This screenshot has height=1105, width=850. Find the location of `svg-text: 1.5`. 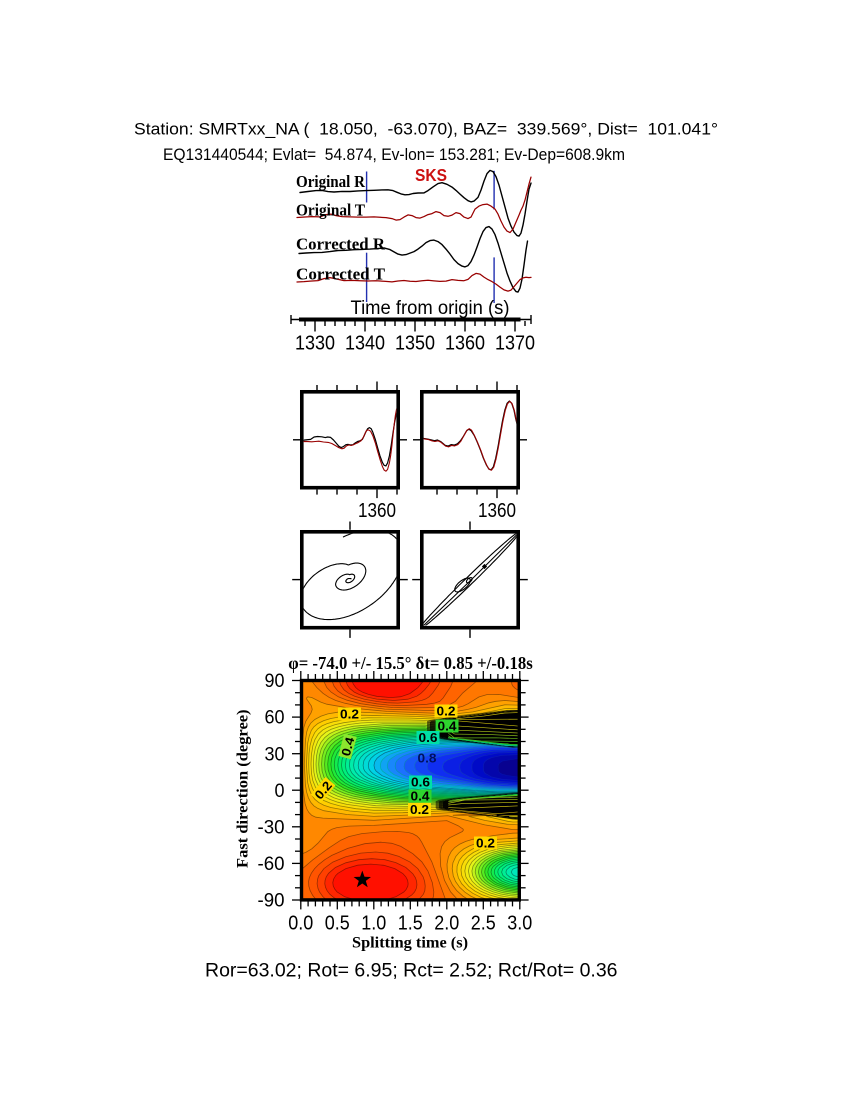

svg-text: 1.5 is located at coordinates (410, 924).